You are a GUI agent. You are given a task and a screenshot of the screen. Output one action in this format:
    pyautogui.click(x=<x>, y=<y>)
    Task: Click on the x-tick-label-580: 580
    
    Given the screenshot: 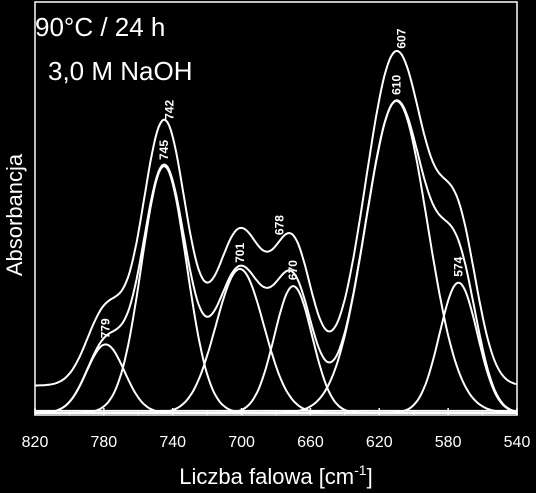 What is the action you would take?
    pyautogui.click(x=448, y=442)
    